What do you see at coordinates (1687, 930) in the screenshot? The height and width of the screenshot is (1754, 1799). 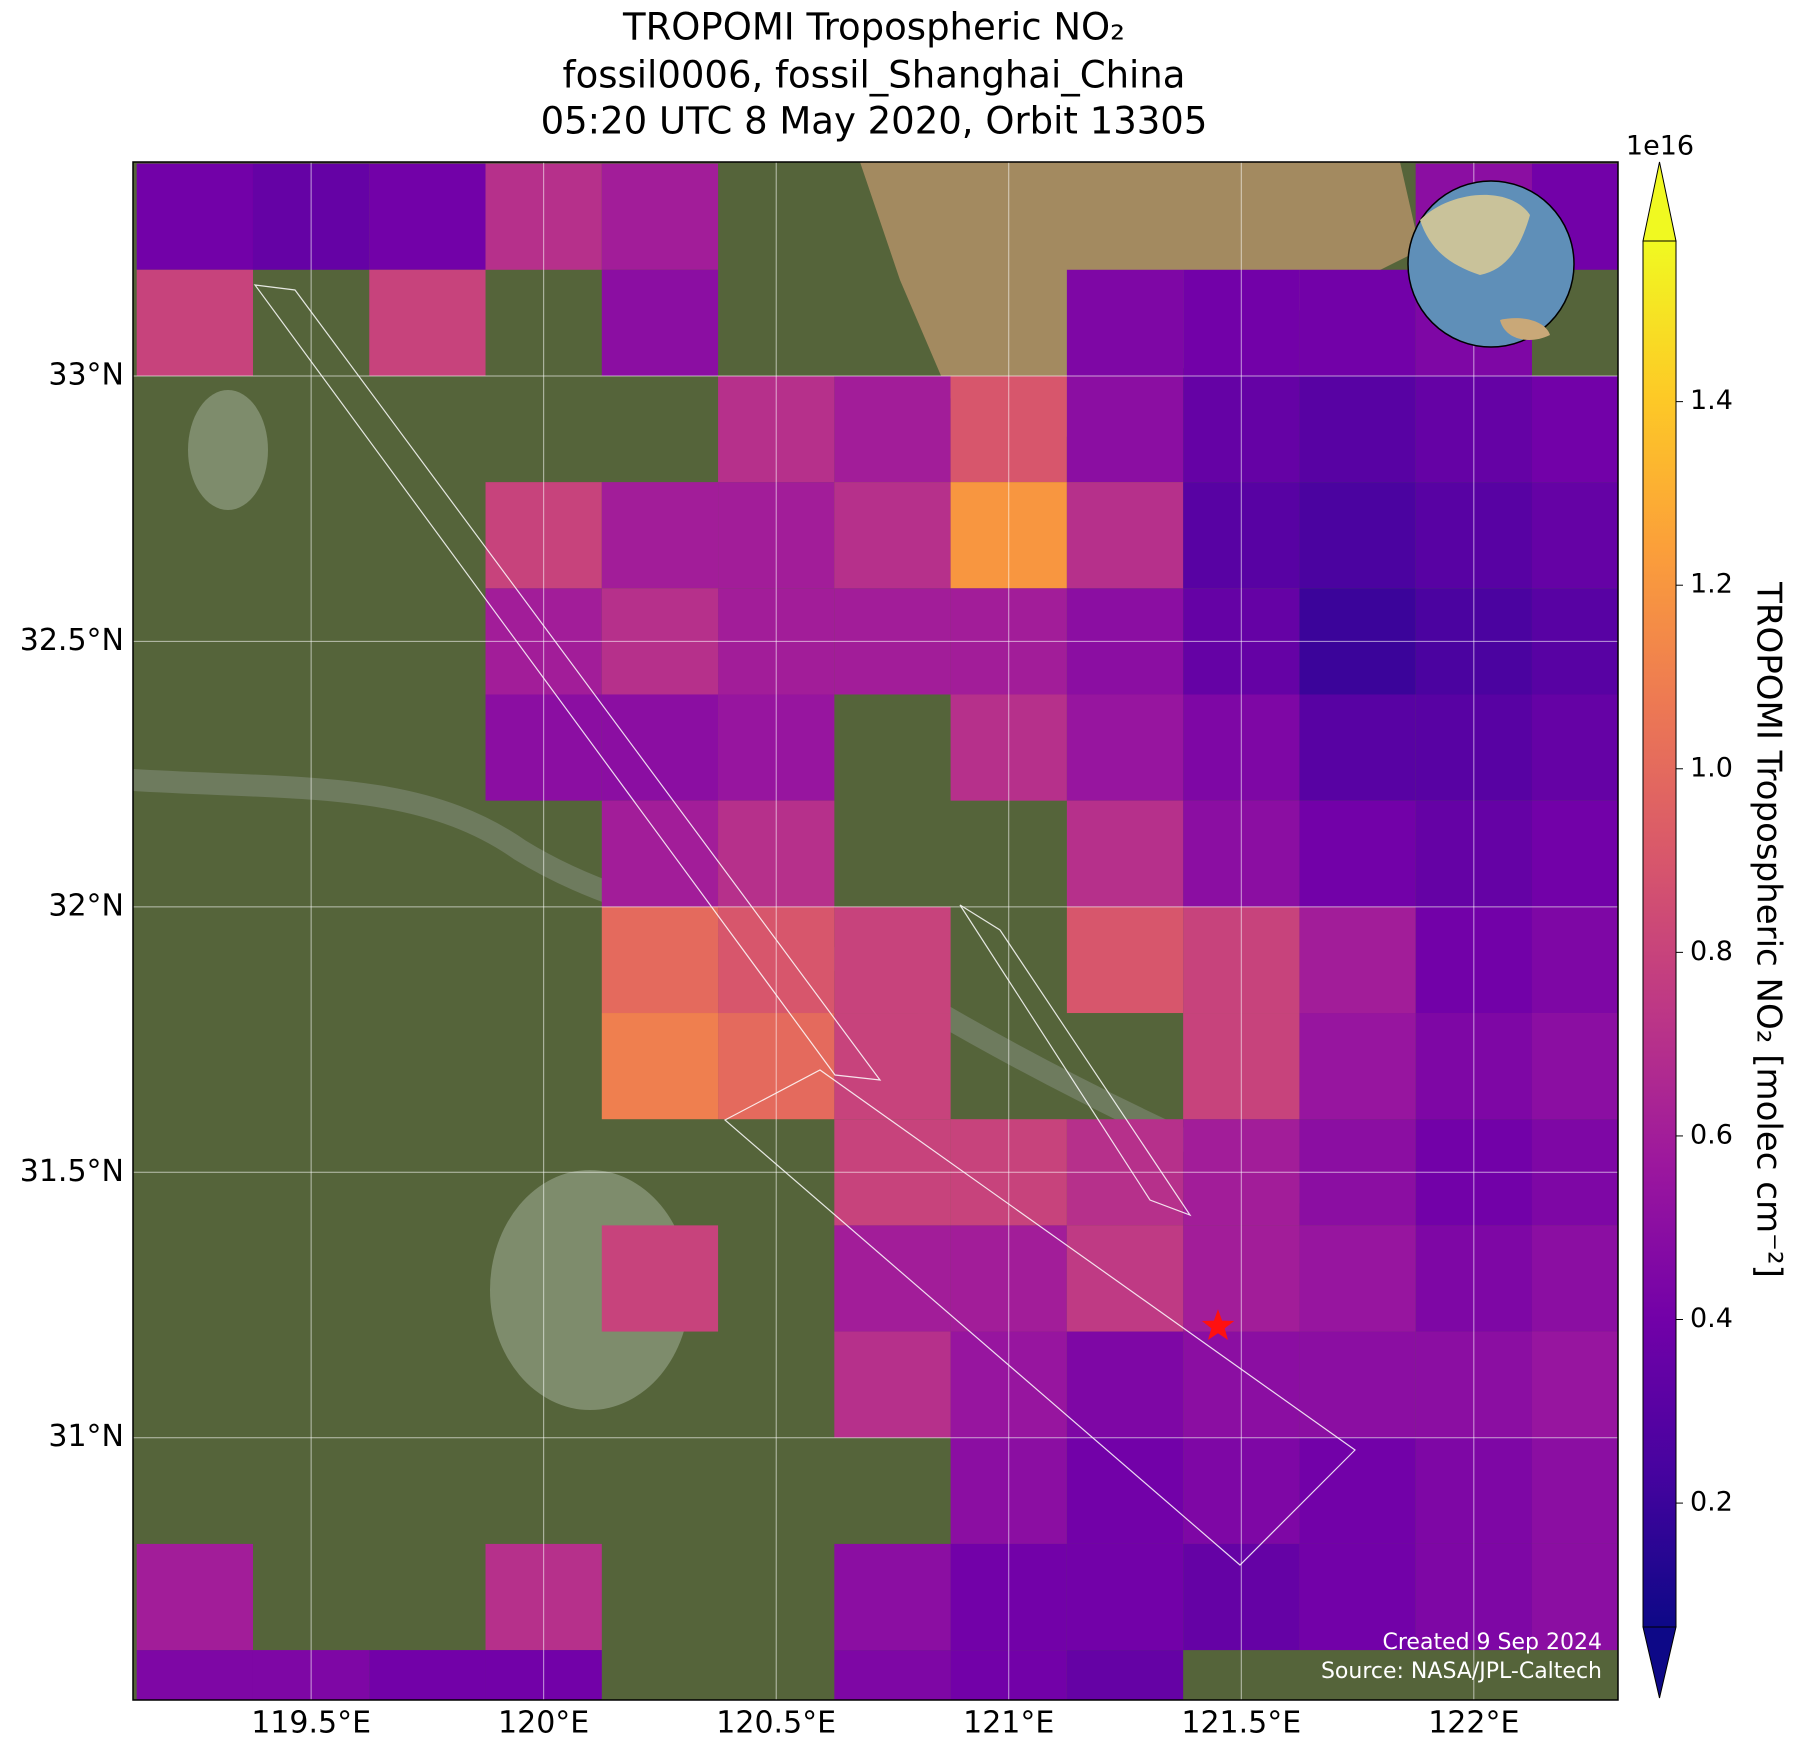 I see `colorbar: 0.2 0.4 0.6 0.8 1.0 1.2 1.4` at bounding box center [1687, 930].